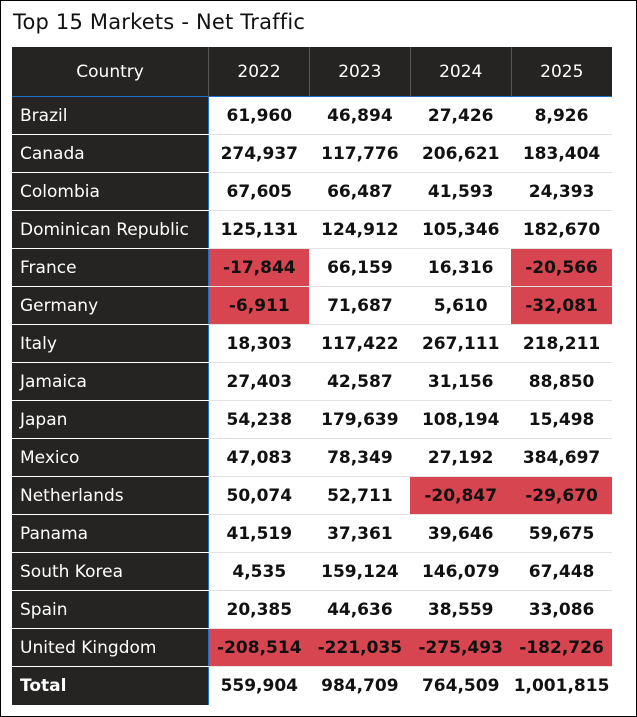  I want to click on table-row: Spain 20,385 44,636 38,559 33,086, so click(312, 609).